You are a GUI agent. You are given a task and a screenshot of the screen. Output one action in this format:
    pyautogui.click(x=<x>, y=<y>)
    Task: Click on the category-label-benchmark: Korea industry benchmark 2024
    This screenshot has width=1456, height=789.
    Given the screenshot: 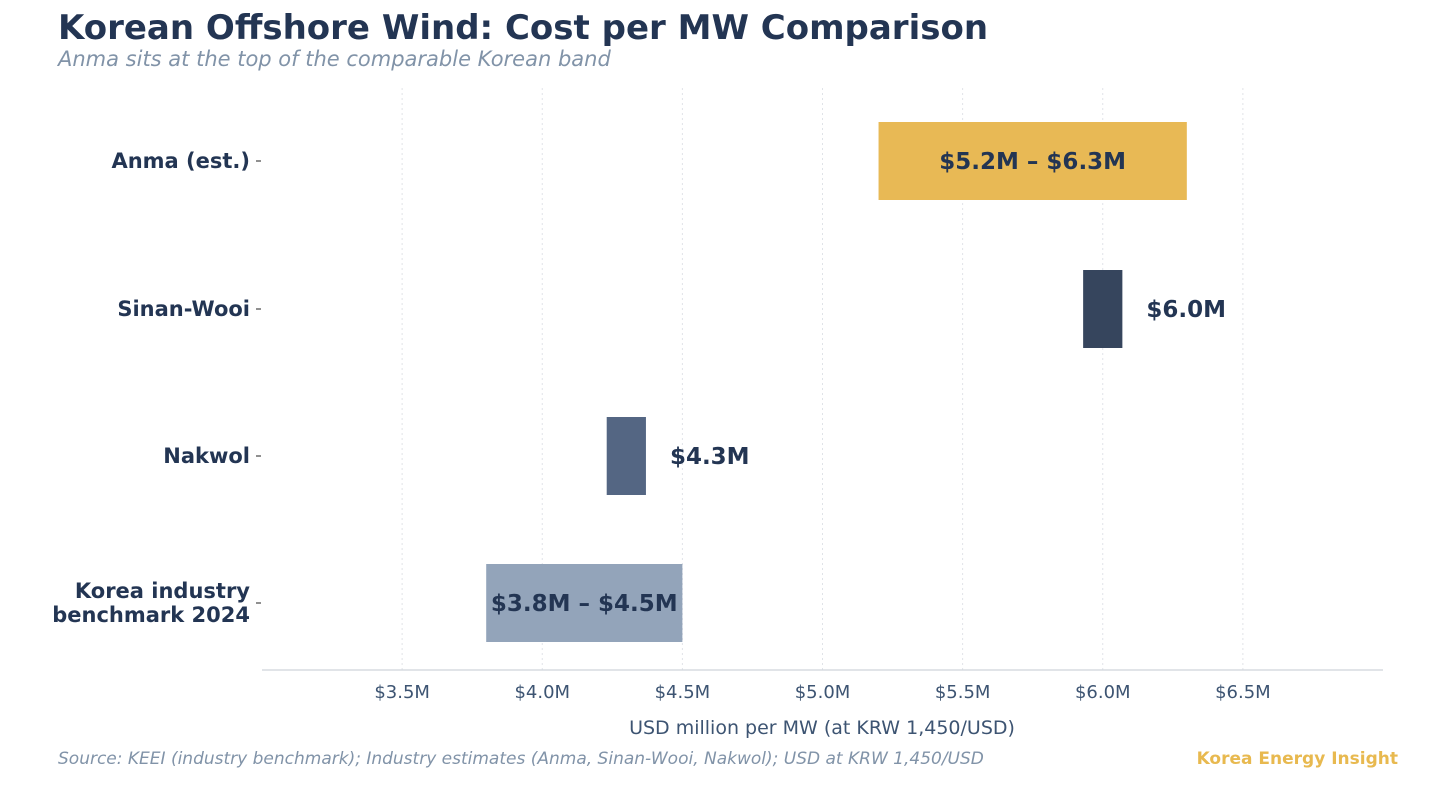 What is the action you would take?
    pyautogui.click(x=151, y=603)
    